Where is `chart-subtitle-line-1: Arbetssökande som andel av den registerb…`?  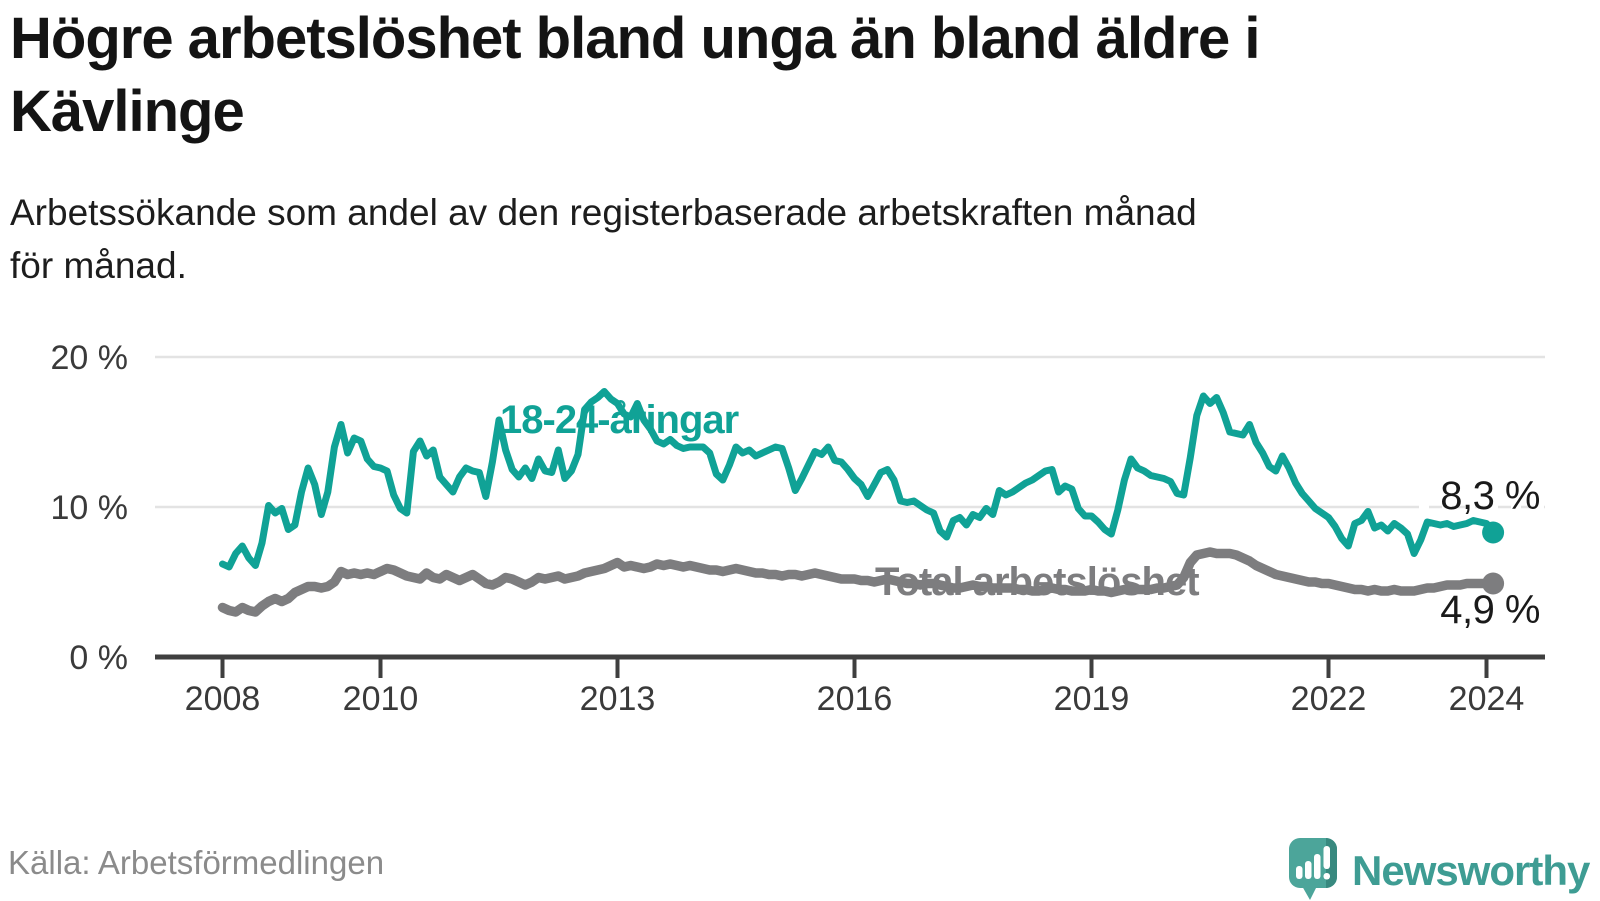
chart-subtitle-line-1: Arbetssökande som andel av den registerb… is located at coordinates (603, 212).